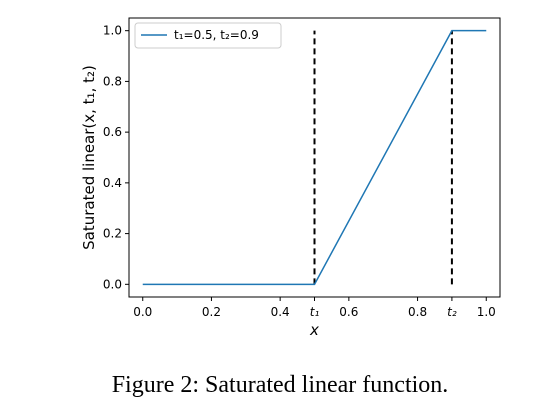  Describe the element at coordinates (486, 312) in the screenshot. I see `x-tick-label: 1.0` at that location.